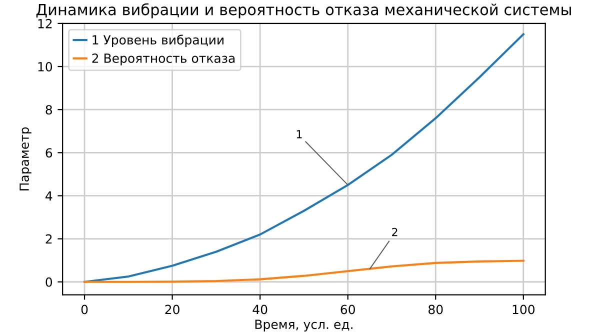 This screenshot has width=596, height=335. What do you see at coordinates (49, 110) in the screenshot?
I see `y-tick-label: 8` at bounding box center [49, 110].